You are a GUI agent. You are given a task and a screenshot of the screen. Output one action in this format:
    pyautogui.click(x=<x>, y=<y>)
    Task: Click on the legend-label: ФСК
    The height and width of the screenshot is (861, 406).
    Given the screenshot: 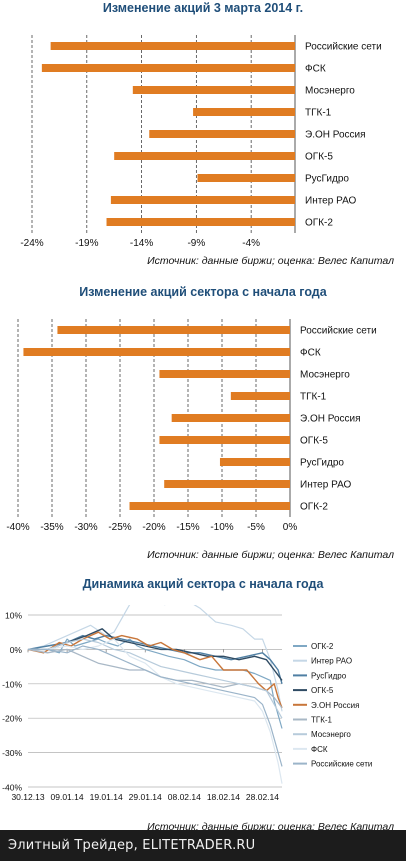 What is the action you would take?
    pyautogui.click(x=319, y=749)
    